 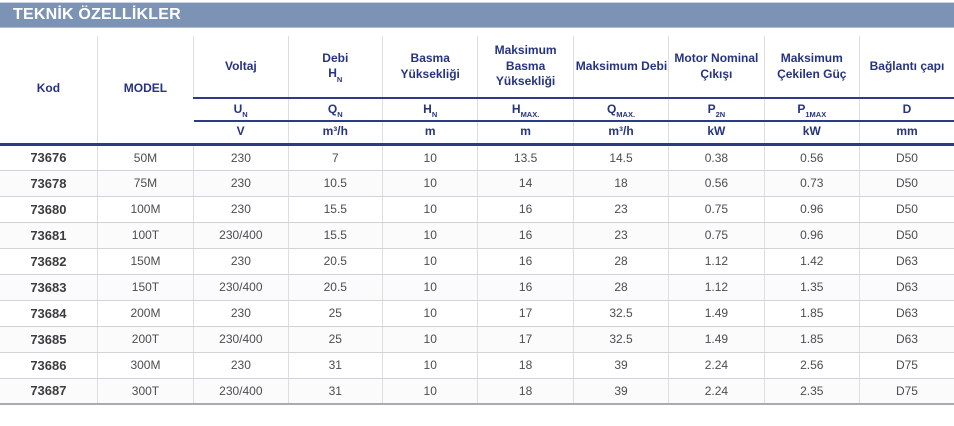 I want to click on table-row: 73676 50M 230 7 10 13.5 14.5 0.38 0.56 D50, so click(x=477, y=157).